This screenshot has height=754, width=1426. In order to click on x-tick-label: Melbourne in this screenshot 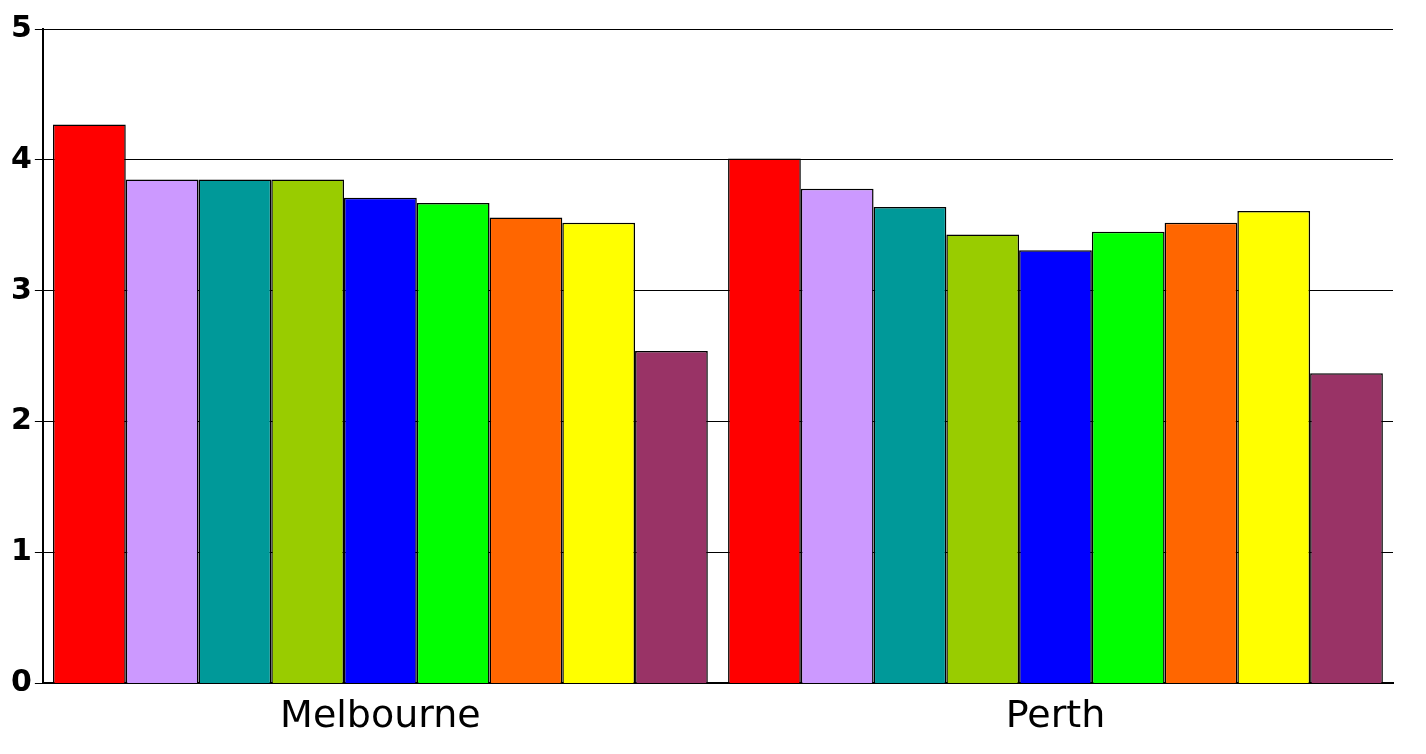, I will do `click(380, 714)`.